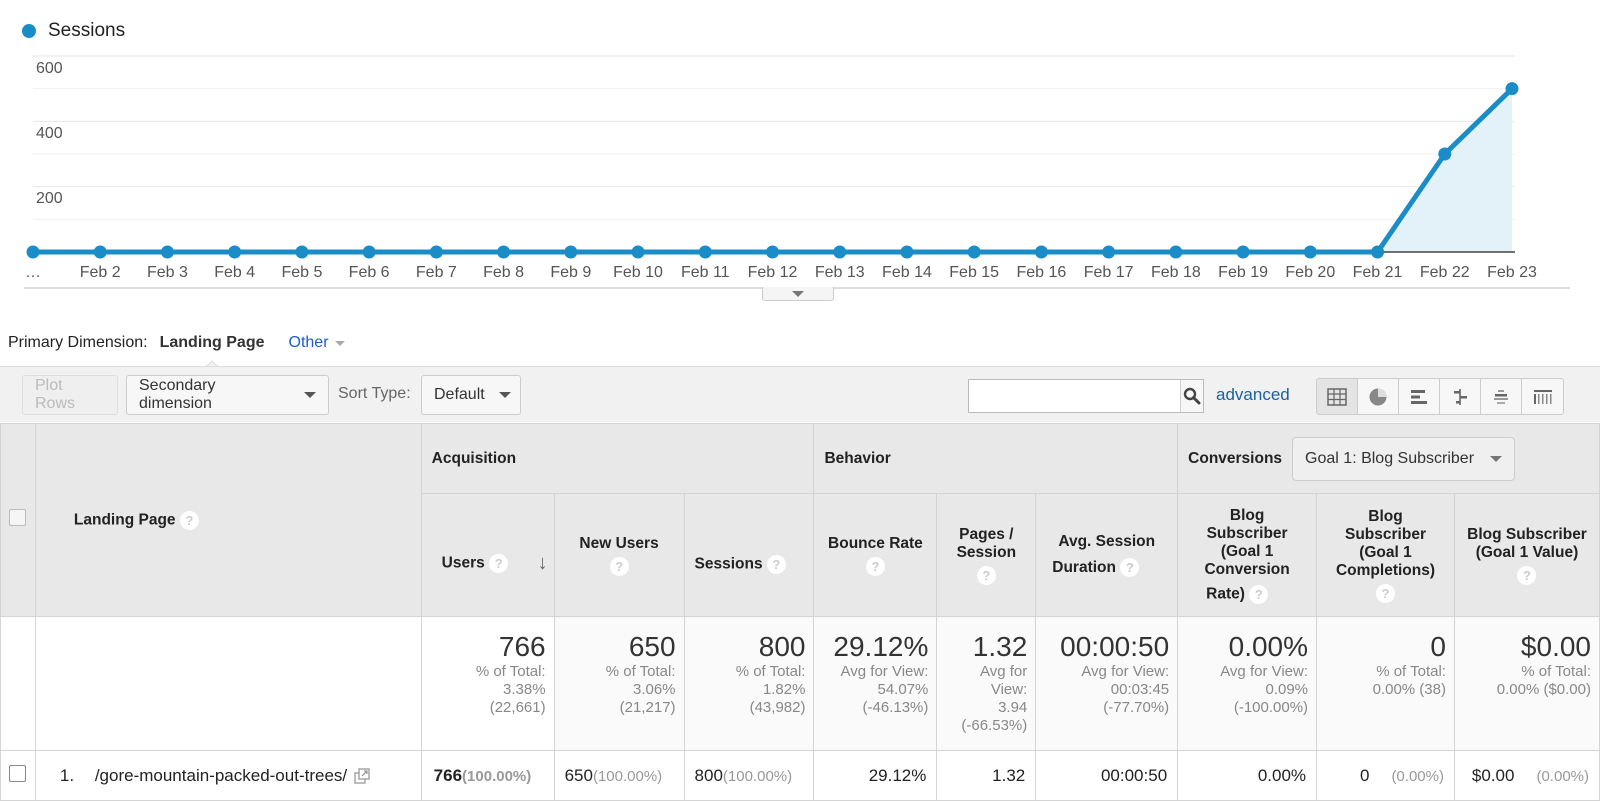 The height and width of the screenshot is (801, 1600). Describe the element at coordinates (362, 776) in the screenshot. I see `open-external-icon` at that location.